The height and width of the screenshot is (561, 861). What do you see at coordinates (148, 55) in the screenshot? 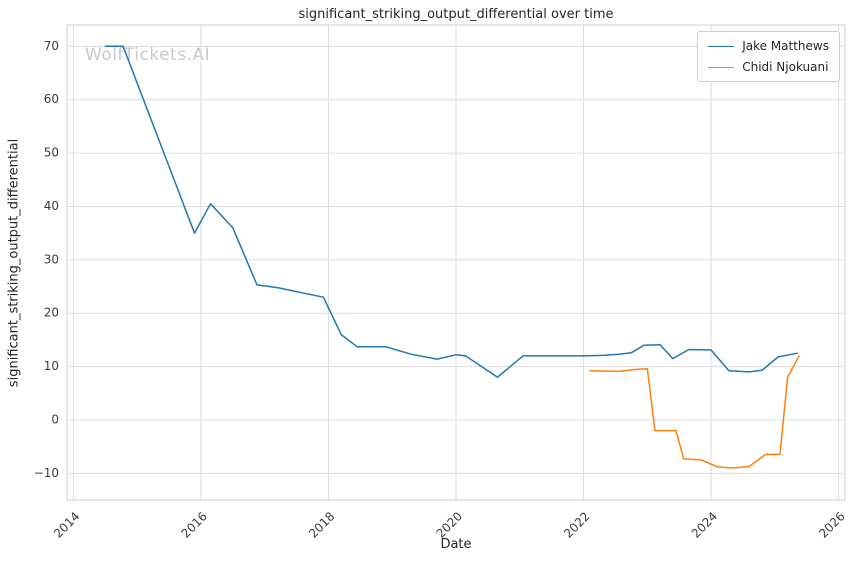
I see `watermark: WolfTickets.AI` at bounding box center [148, 55].